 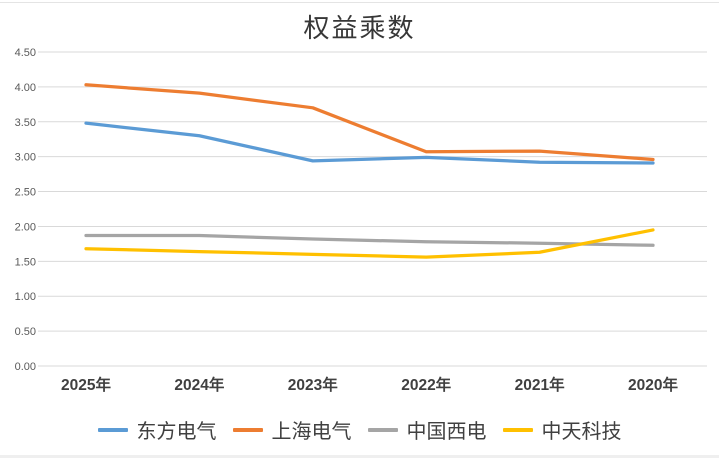 I want to click on legend-item: 东方电气, so click(x=157, y=429).